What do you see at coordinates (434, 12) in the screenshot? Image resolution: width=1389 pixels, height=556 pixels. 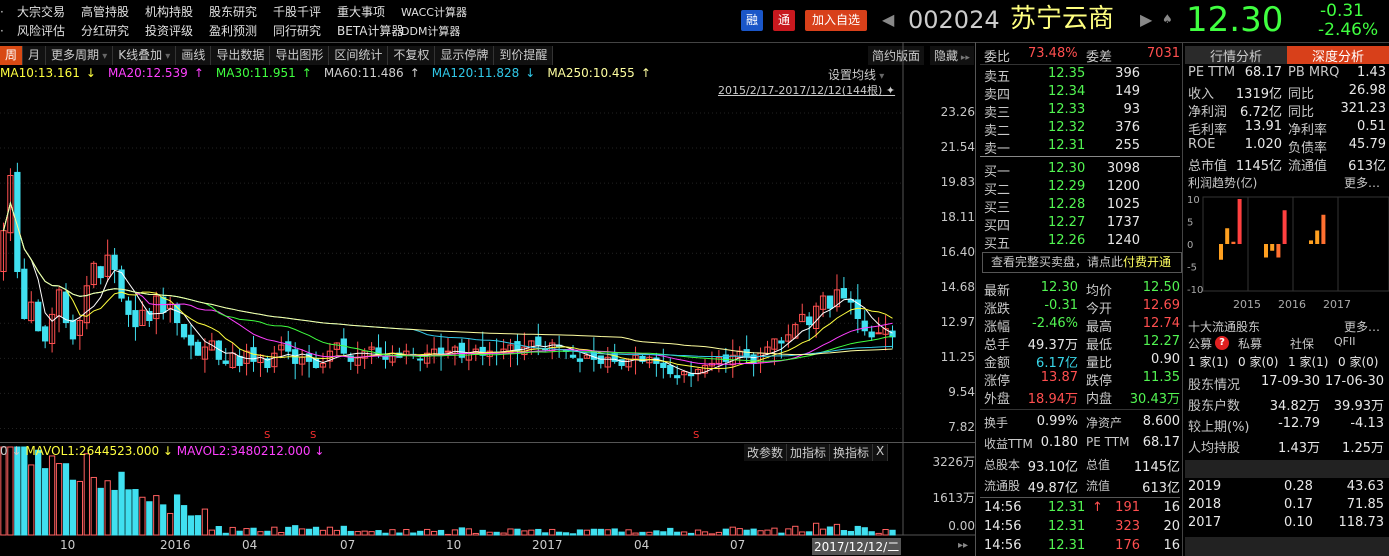 I see `menu-item: WACC计算器` at bounding box center [434, 12].